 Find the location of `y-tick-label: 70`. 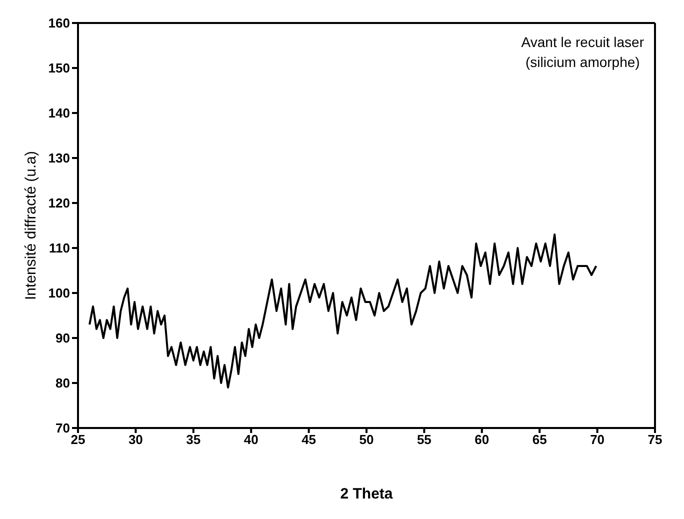

y-tick-label: 70 is located at coordinates (63, 428).